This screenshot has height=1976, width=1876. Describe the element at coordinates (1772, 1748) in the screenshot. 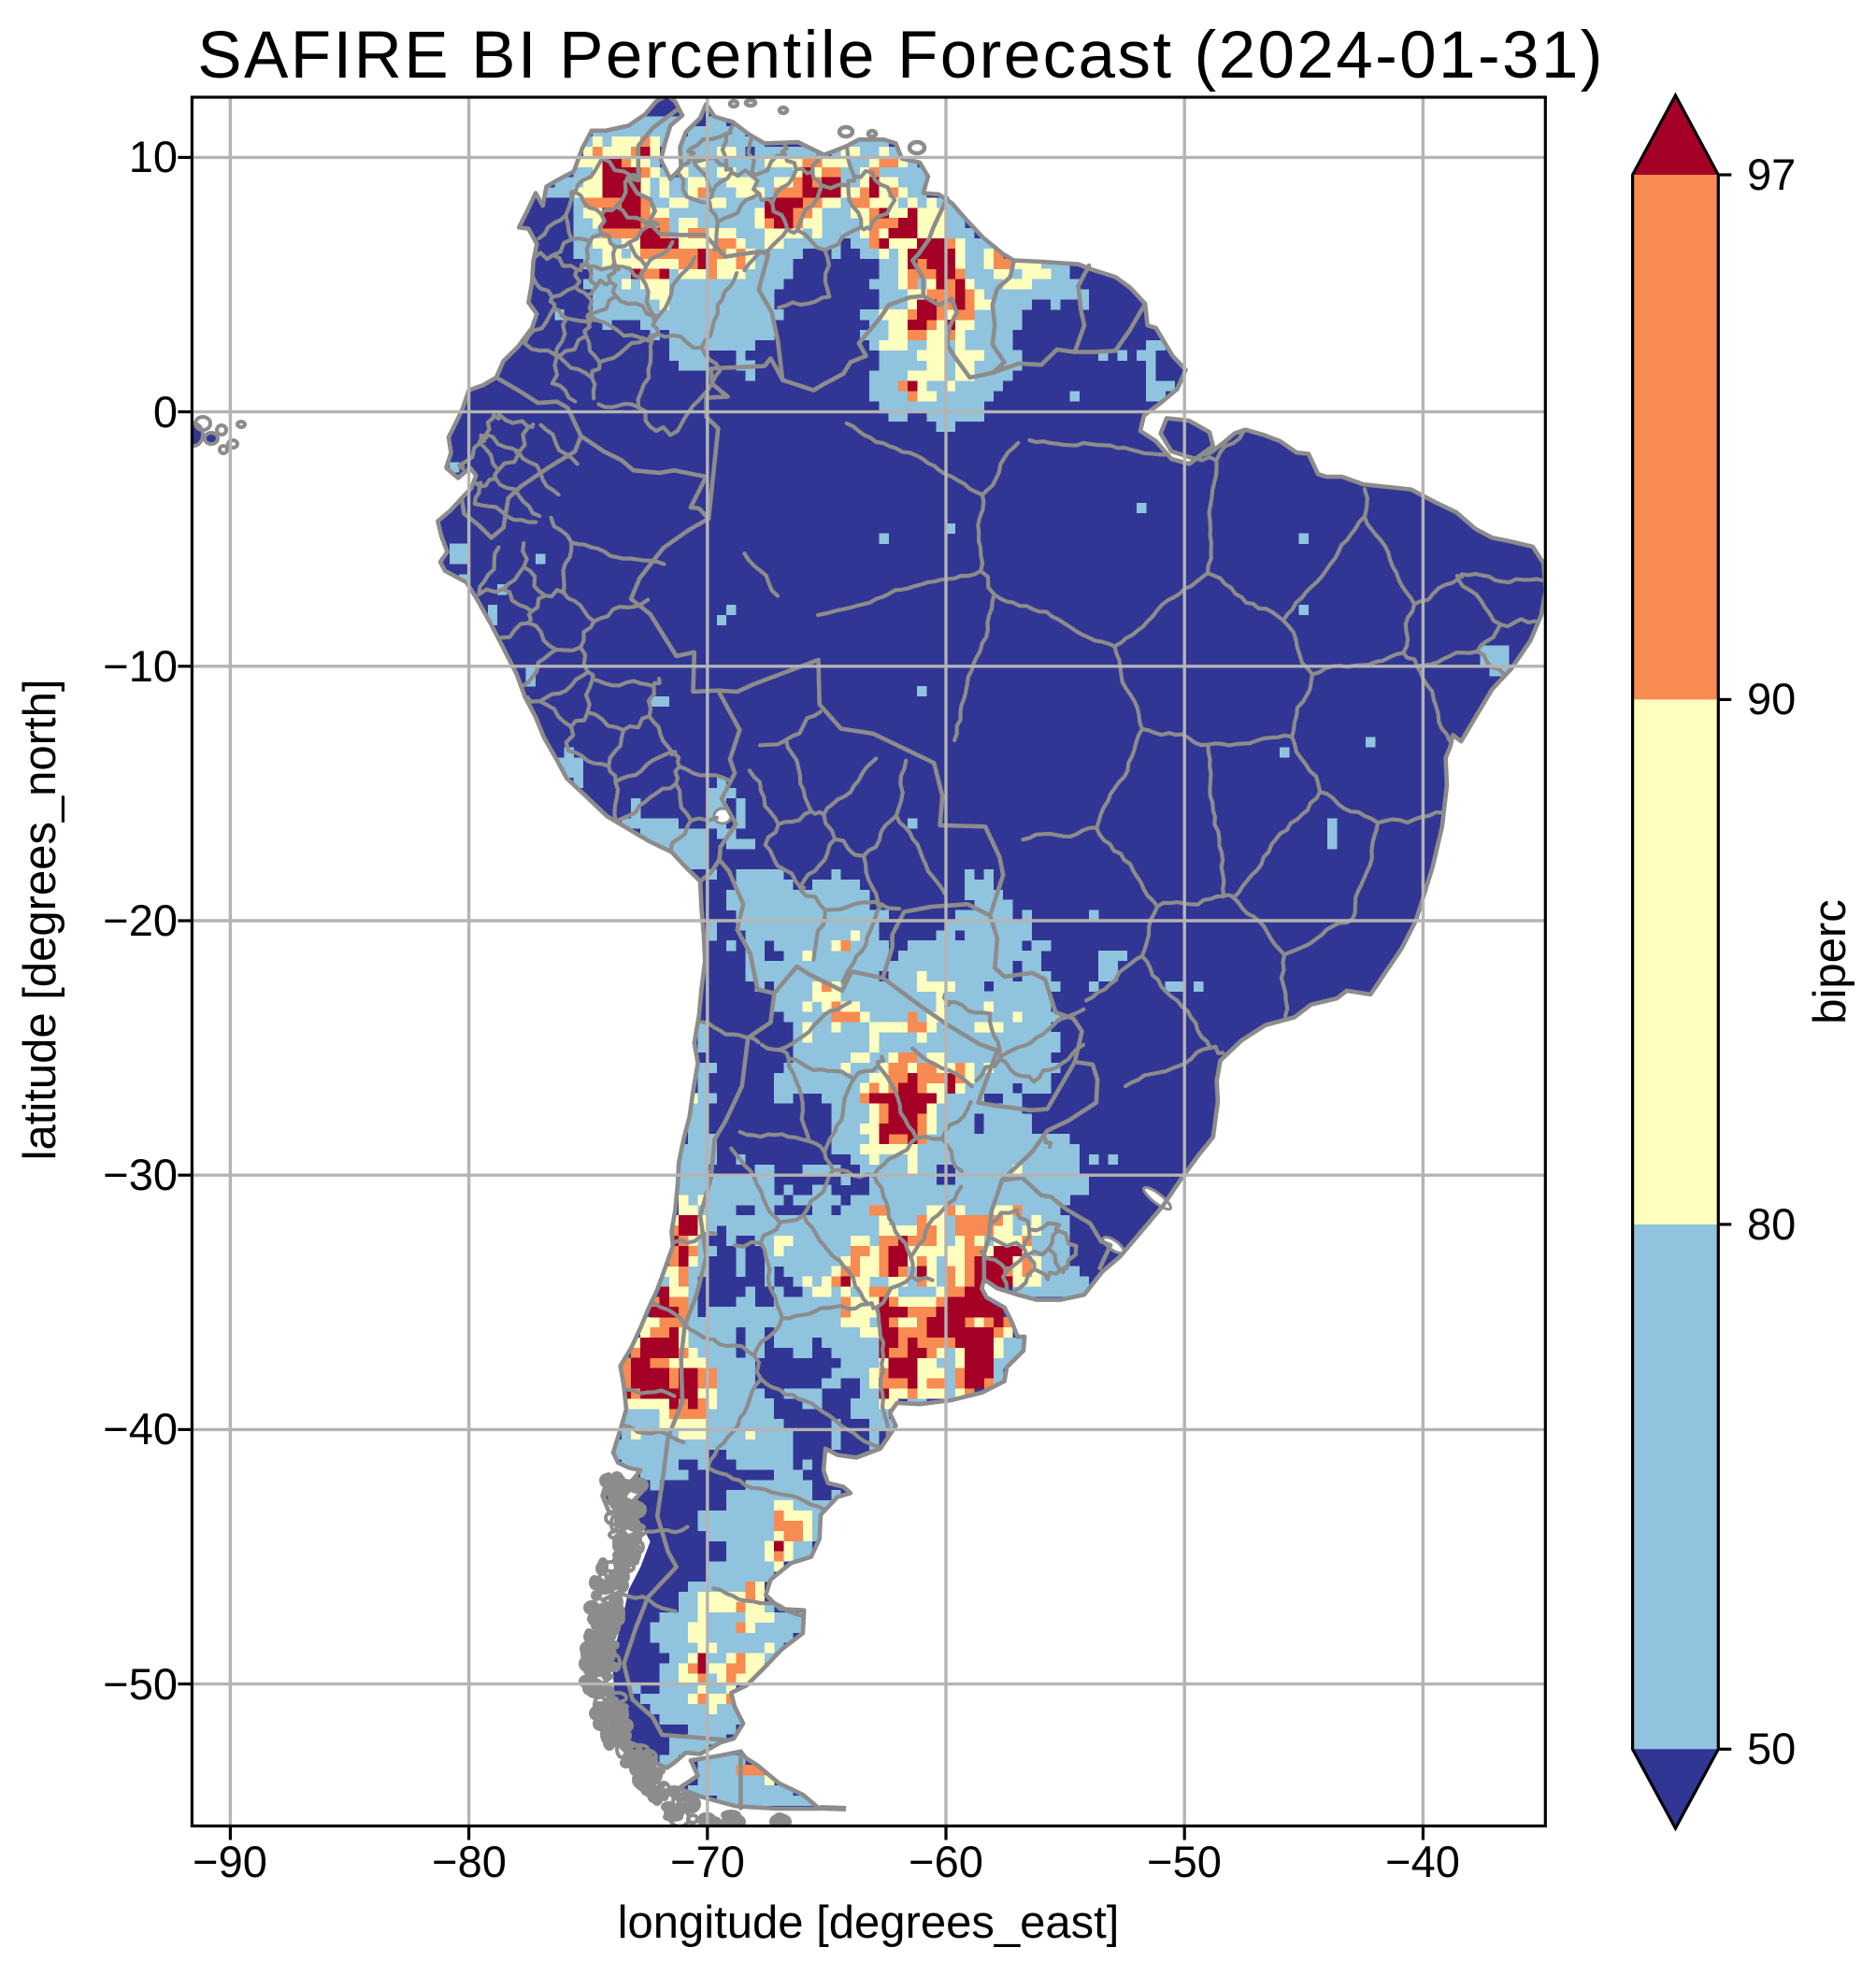

I see `svg-text: 50` at that location.